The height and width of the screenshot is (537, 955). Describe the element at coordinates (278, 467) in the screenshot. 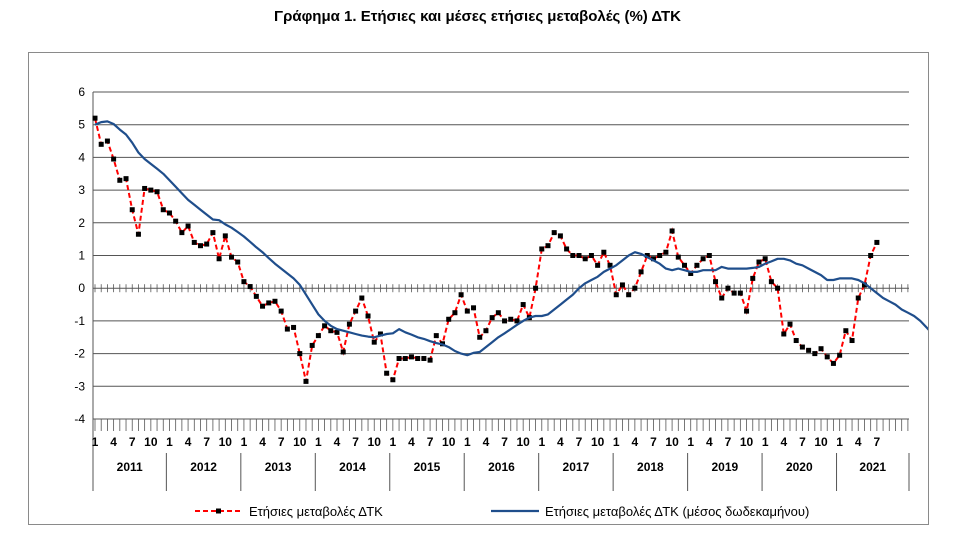

I see `year-label: 2013` at that location.